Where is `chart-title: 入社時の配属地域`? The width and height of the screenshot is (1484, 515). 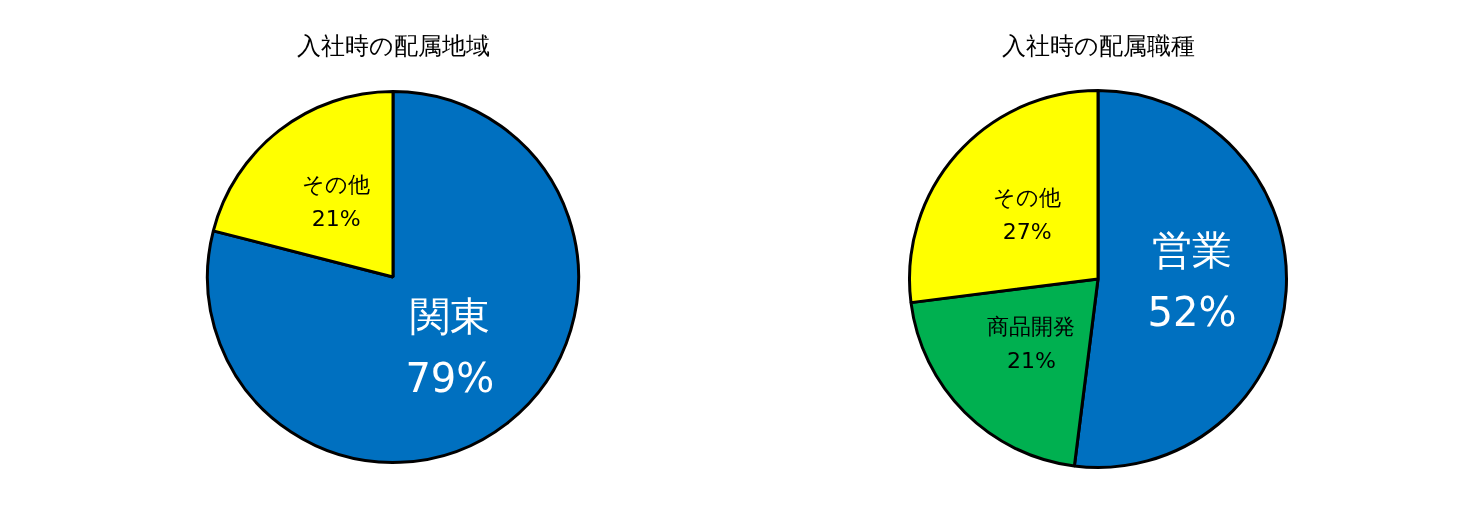 chart-title: 入社時の配属地域 is located at coordinates (393, 46).